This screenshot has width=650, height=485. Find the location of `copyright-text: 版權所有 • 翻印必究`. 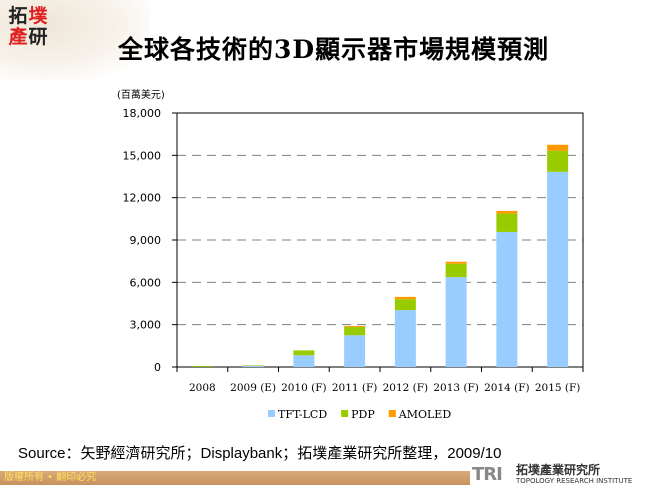

copyright-text: 版權所有 • 翻印必究 is located at coordinates (50, 477).